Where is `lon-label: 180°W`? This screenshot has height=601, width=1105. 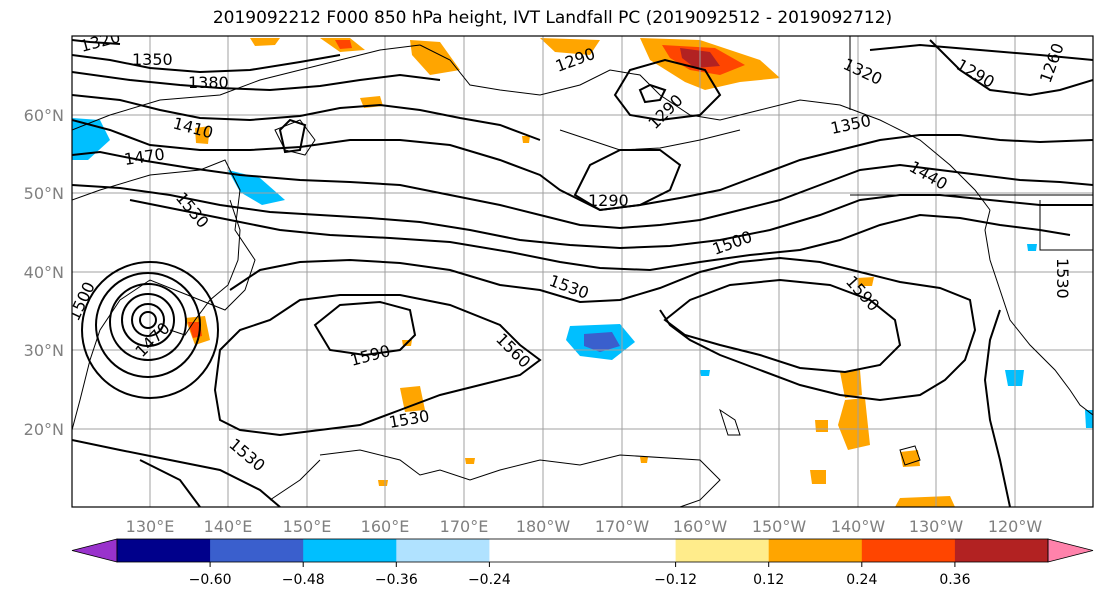 lon-label: 180°W is located at coordinates (543, 526).